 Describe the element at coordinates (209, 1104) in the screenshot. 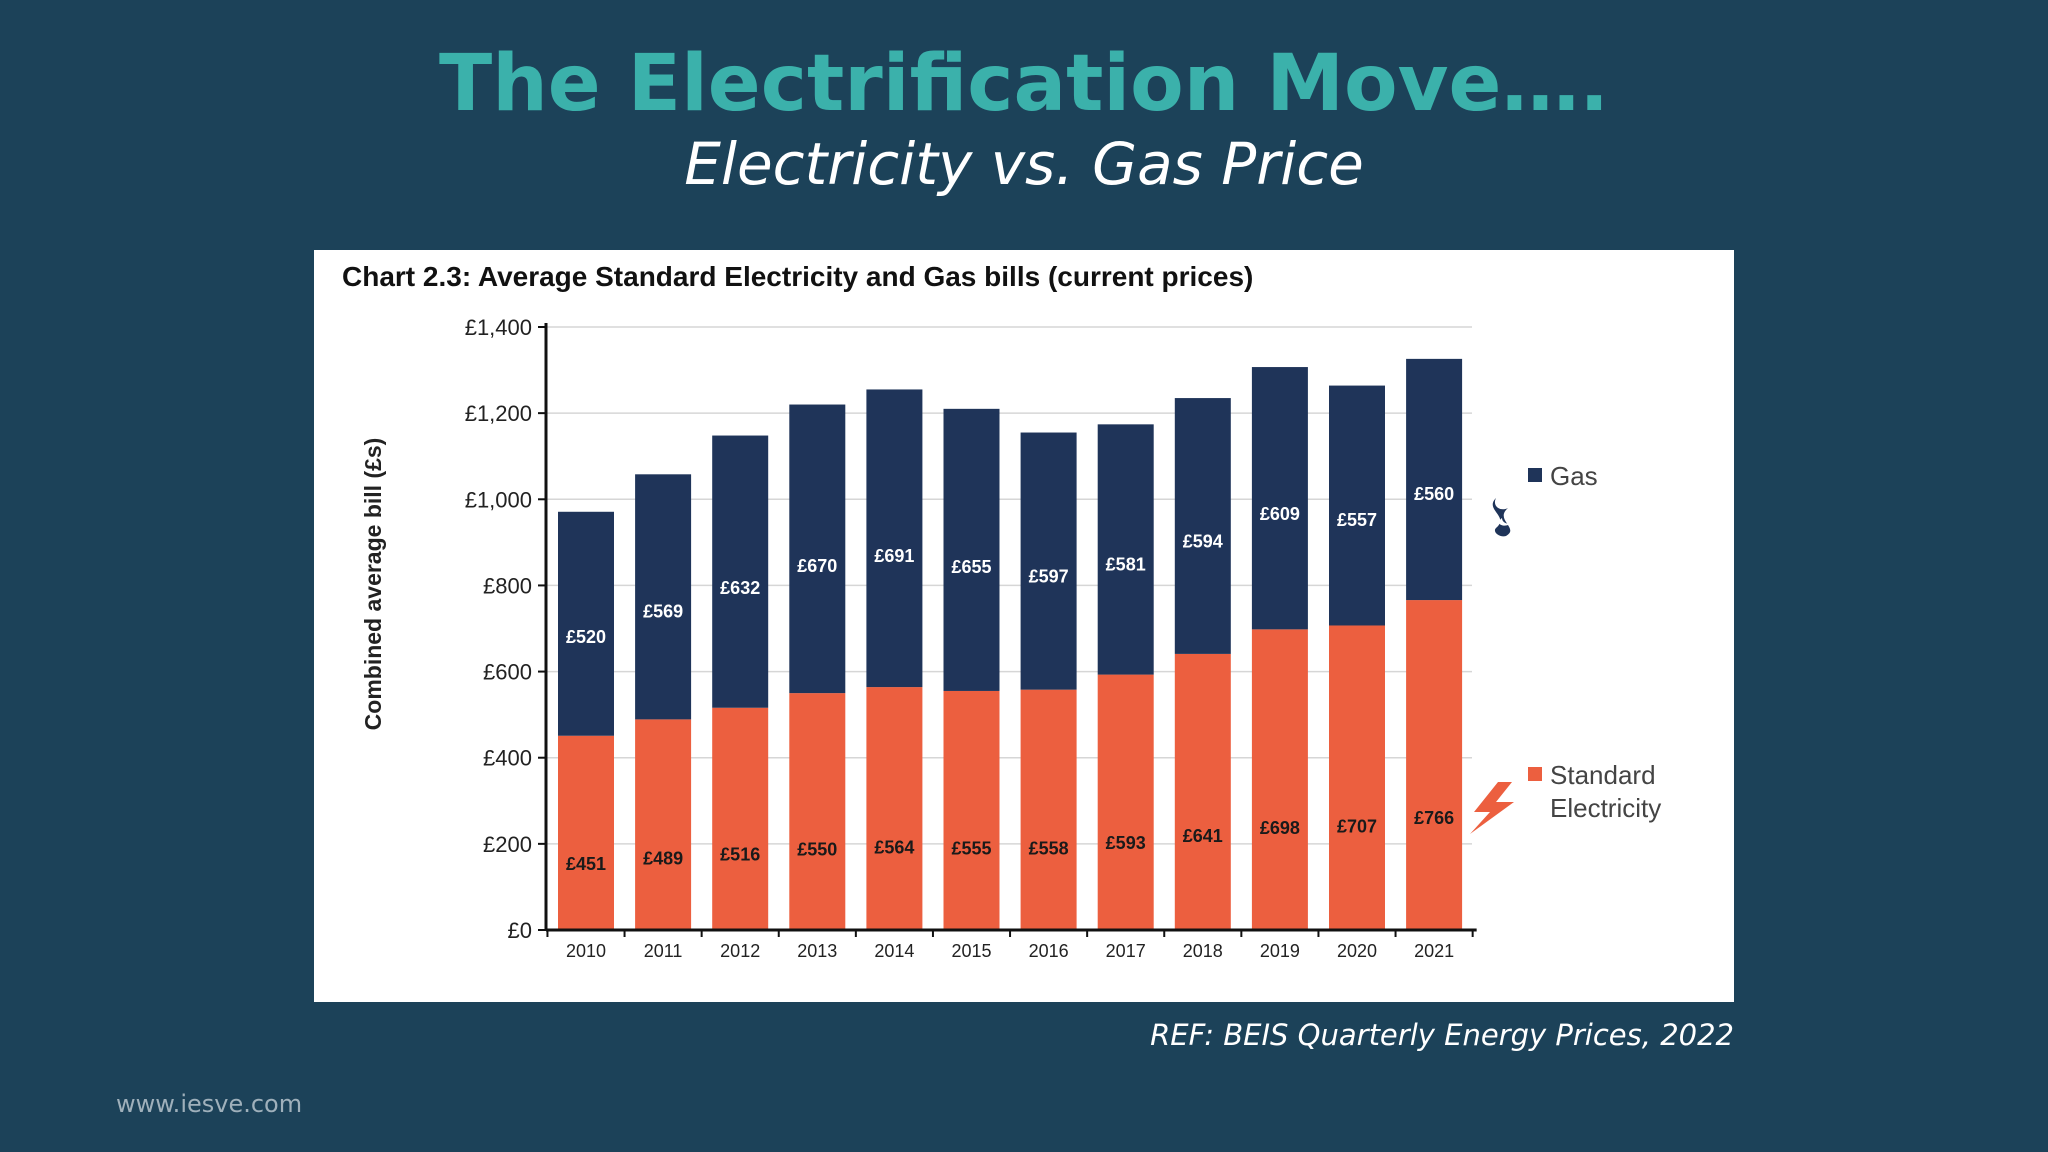

I see `website-link: www.iesve.com` at that location.